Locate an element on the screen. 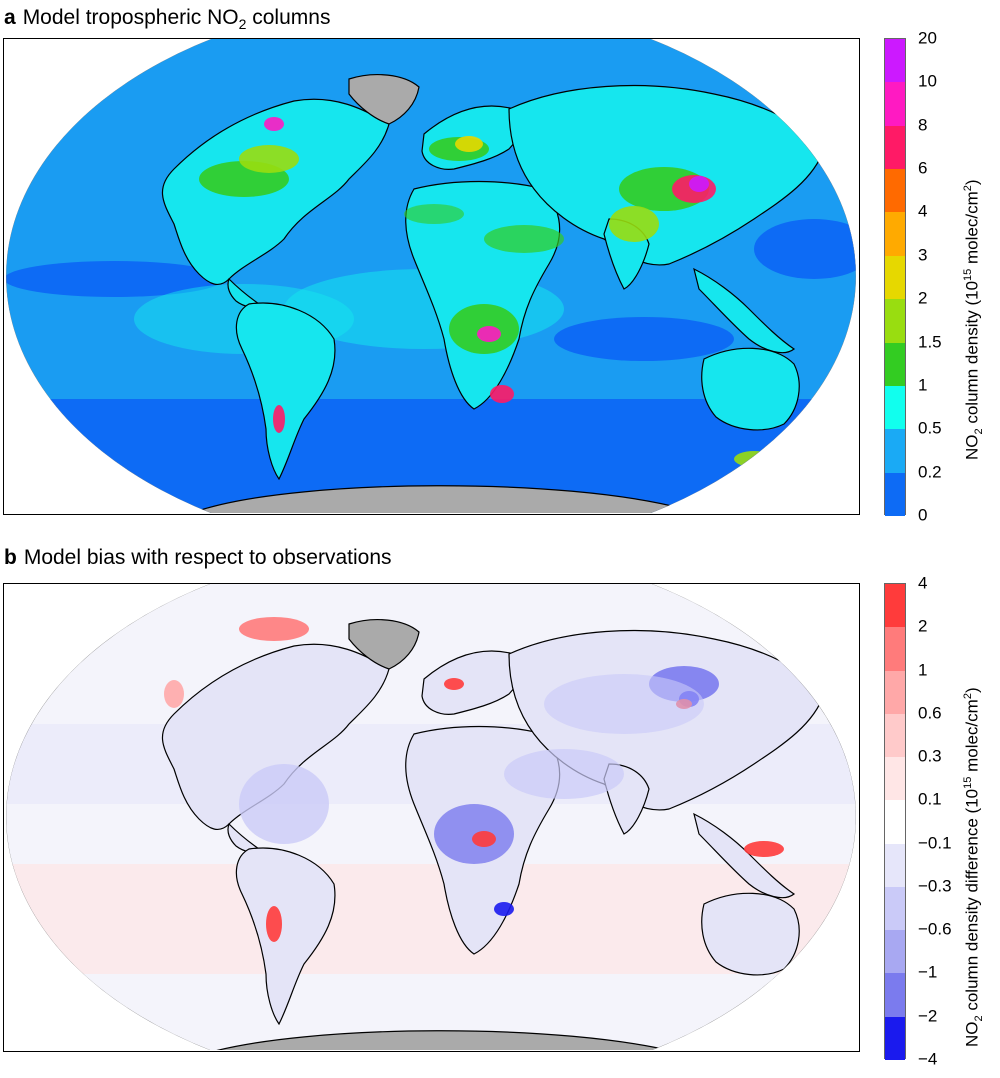 Image resolution: width=1000 pixels, height=1078 pixels. colorbar-b-tick-label: −0.6 is located at coordinates (935, 929).